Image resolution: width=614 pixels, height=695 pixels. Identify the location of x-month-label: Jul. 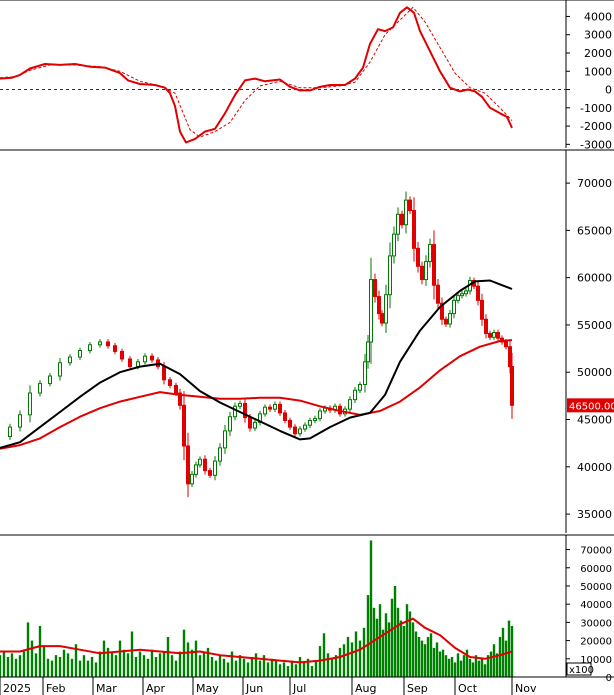
(299, 688).